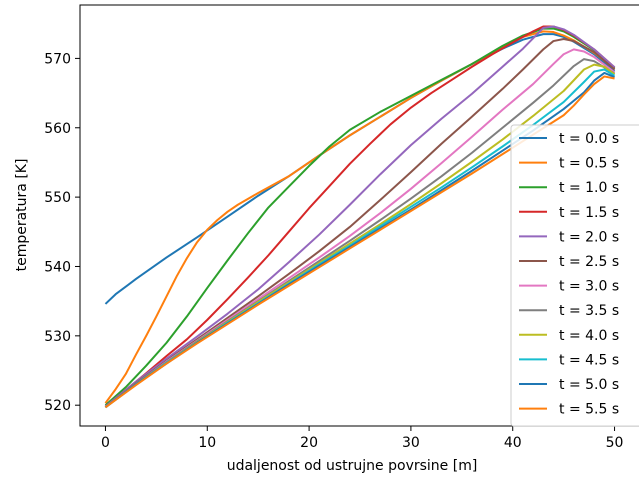 The width and height of the screenshot is (639, 481). What do you see at coordinates (589, 410) in the screenshot?
I see `legend-label: t = 5.5 s` at bounding box center [589, 410].